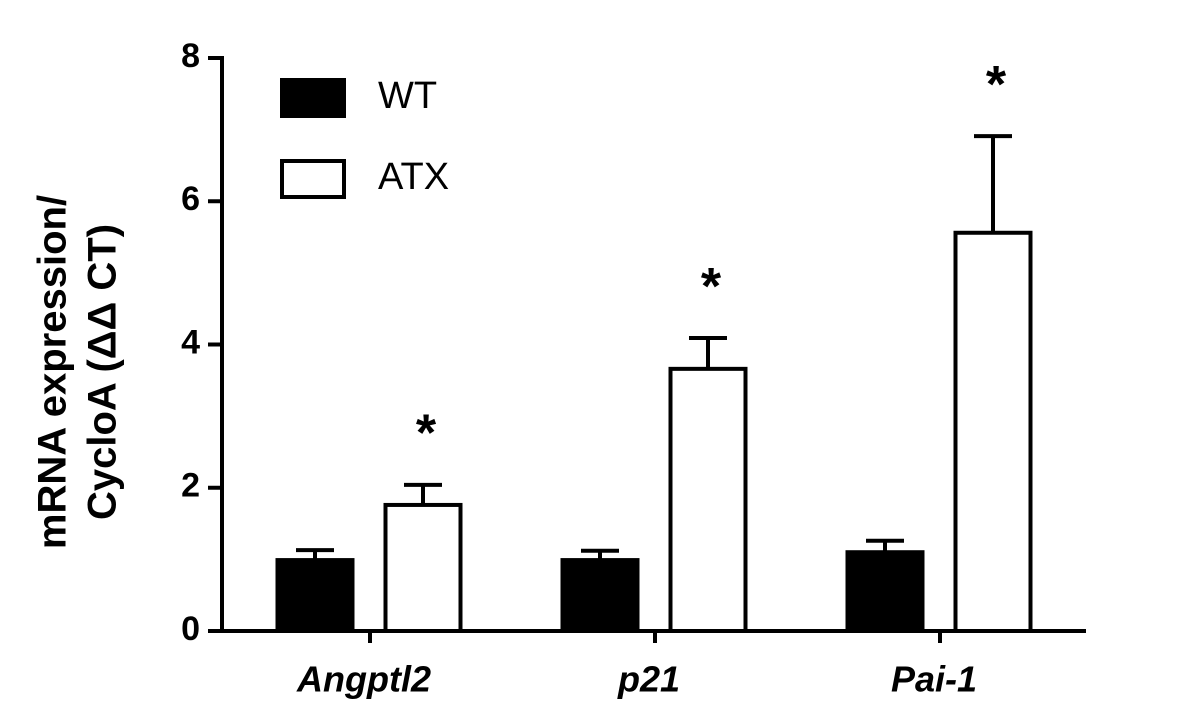  What do you see at coordinates (53, 372) in the screenshot?
I see `y-axis-title-line: mRNA expression/` at bounding box center [53, 372].